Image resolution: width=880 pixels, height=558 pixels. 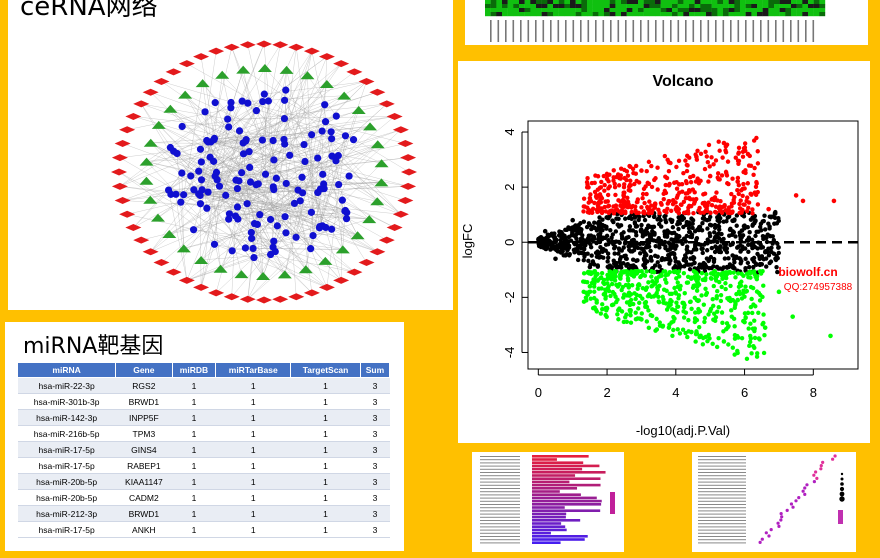 I want to click on heatmap-graphic, so click(x=655, y=21).